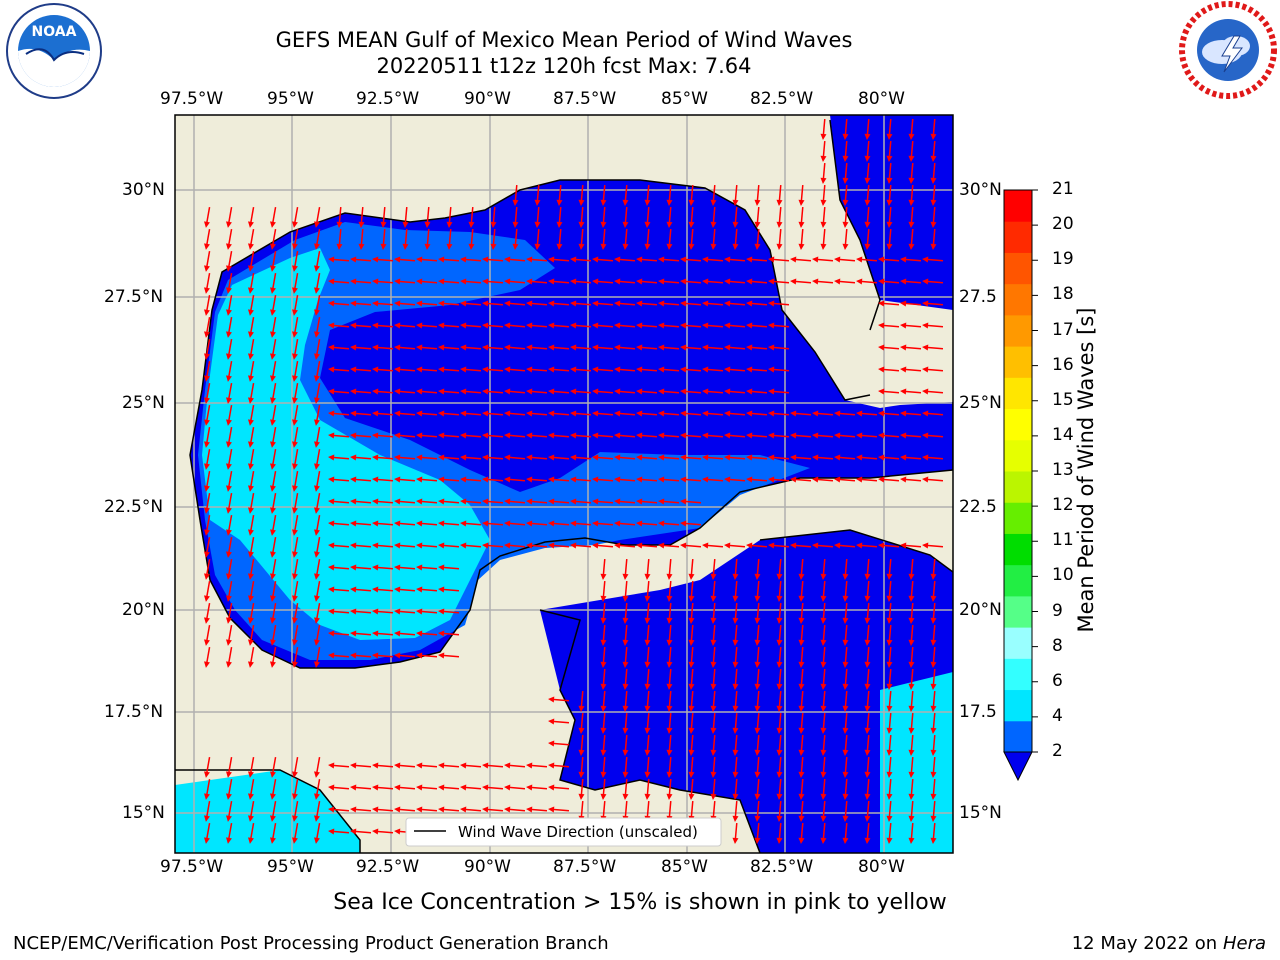 The height and width of the screenshot is (960, 1280). What do you see at coordinates (1063, 189) in the screenshot?
I see `colorbar-tick-label: 21` at bounding box center [1063, 189].